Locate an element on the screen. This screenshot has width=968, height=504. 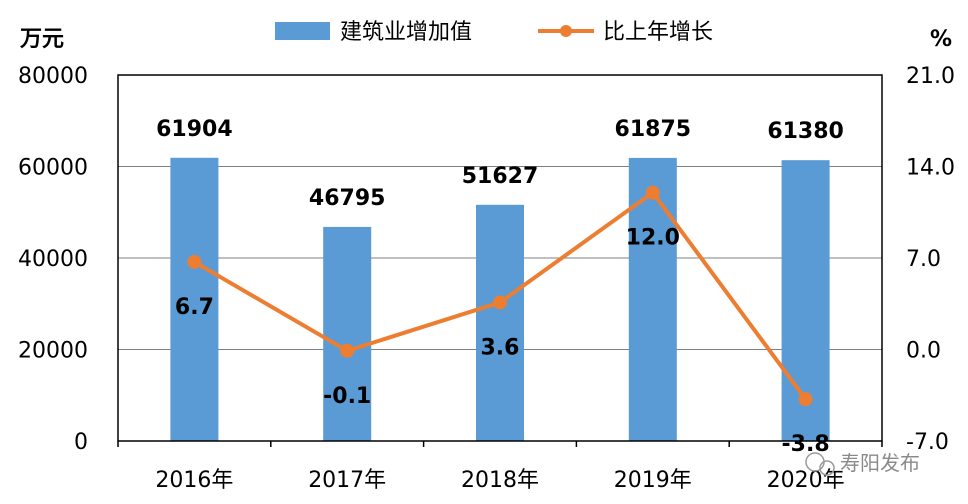
left-tick-label: 20000 is located at coordinates (53, 351).